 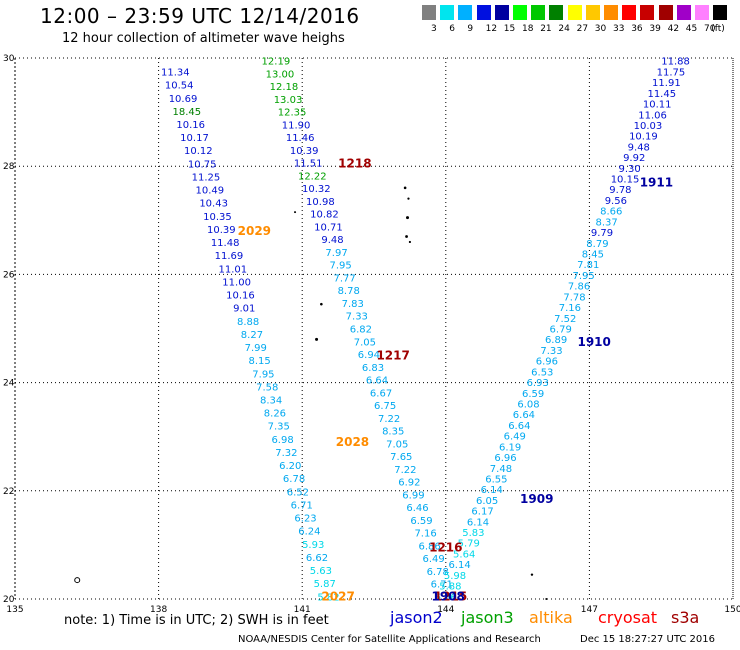 What do you see at coordinates (381, 393) in the screenshot?
I see `wave-height-value: 6.67` at bounding box center [381, 393].